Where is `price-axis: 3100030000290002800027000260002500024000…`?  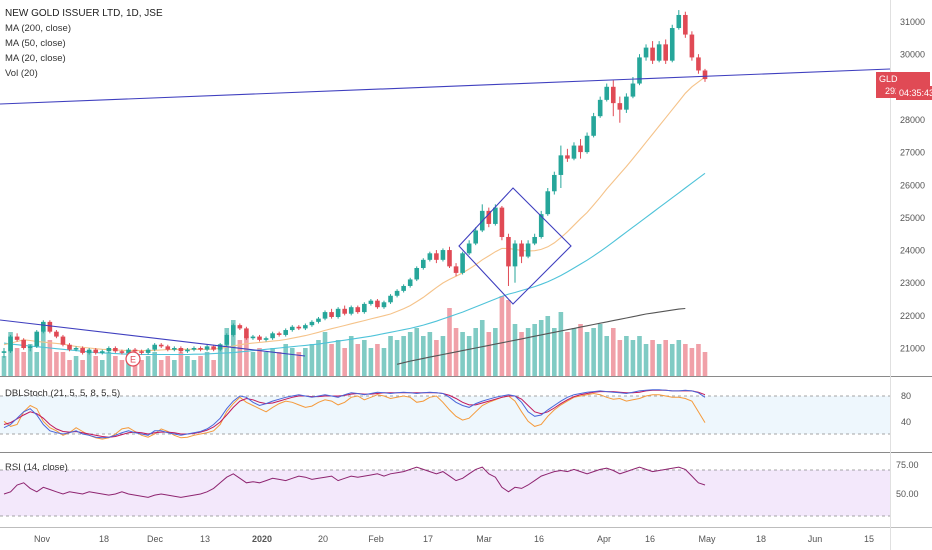
price-axis: 3100030000290002800027000260002500024000… is located at coordinates (912, 185).